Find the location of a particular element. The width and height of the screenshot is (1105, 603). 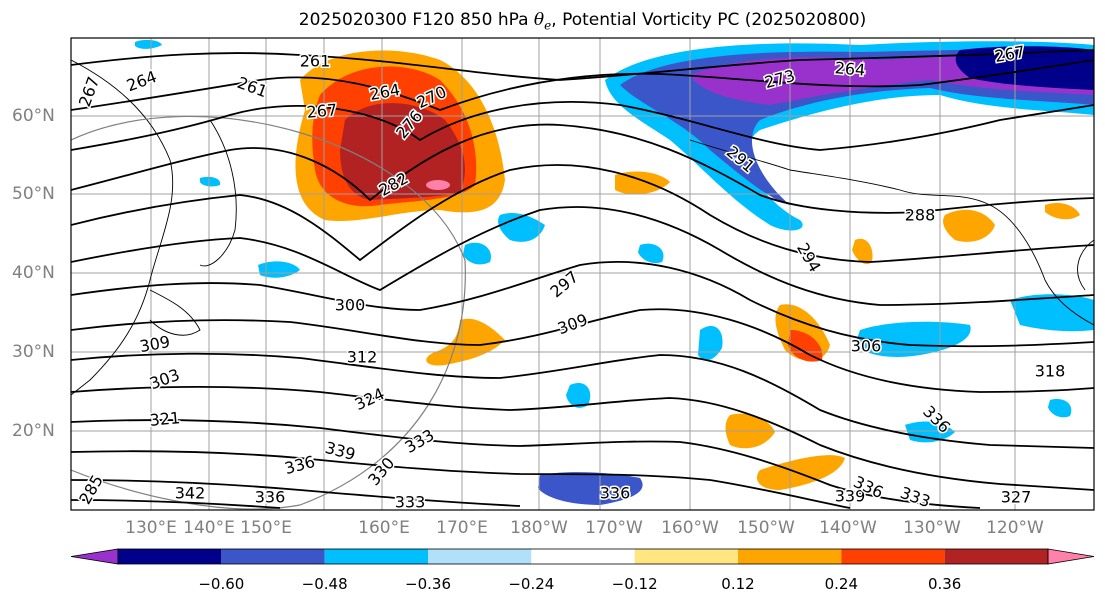

contour-label: 339 is located at coordinates (850, 496).